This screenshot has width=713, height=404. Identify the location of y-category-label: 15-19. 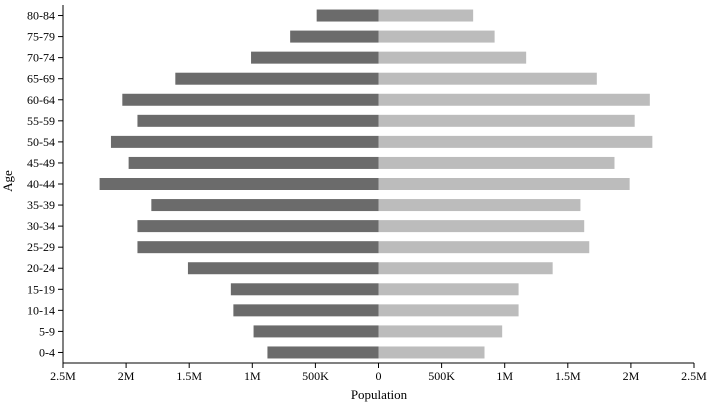
(41, 289).